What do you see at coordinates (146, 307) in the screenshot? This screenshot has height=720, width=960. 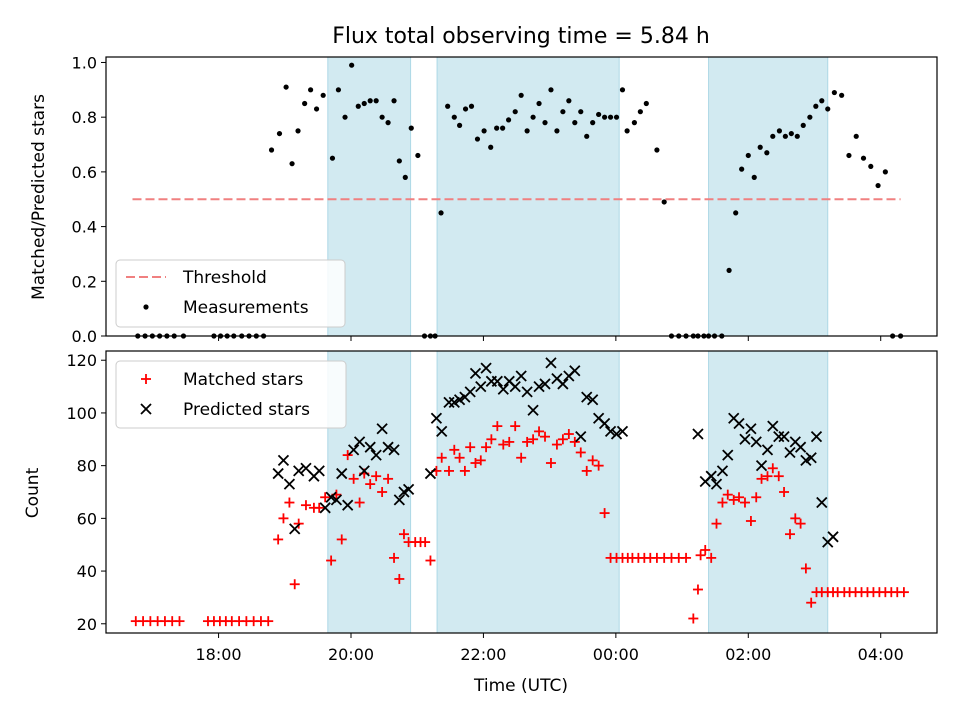 I see `legend-measurements-swatch` at bounding box center [146, 307].